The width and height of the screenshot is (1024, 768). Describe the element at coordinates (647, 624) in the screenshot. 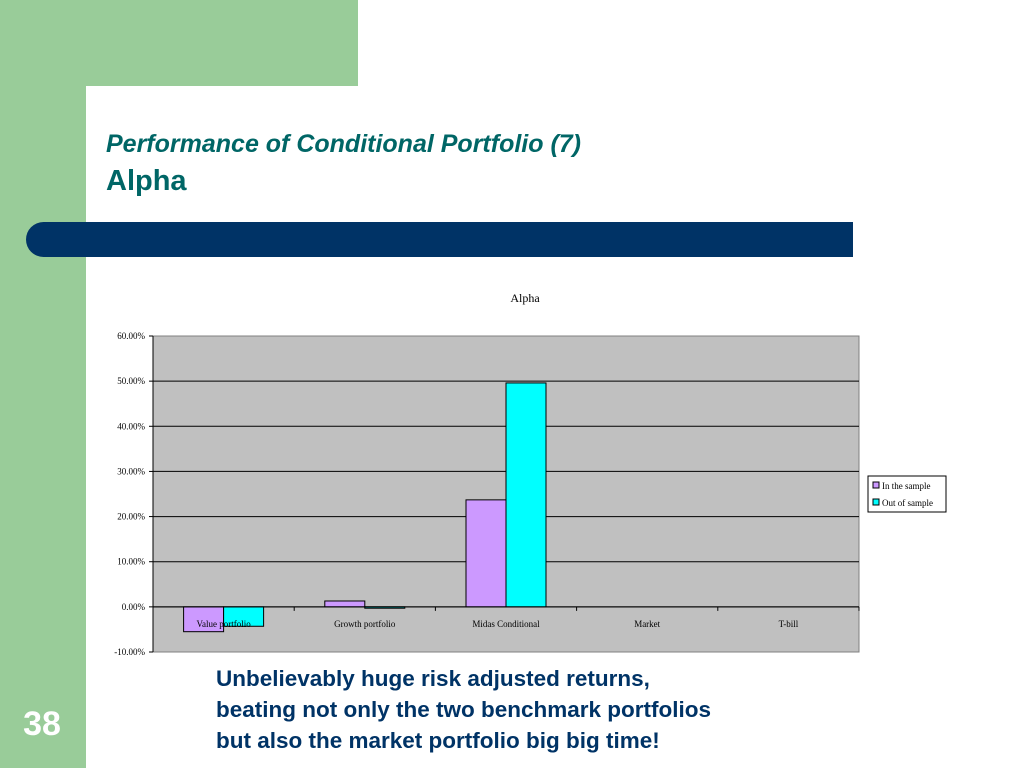

I see `x-tick-label: Market` at that location.